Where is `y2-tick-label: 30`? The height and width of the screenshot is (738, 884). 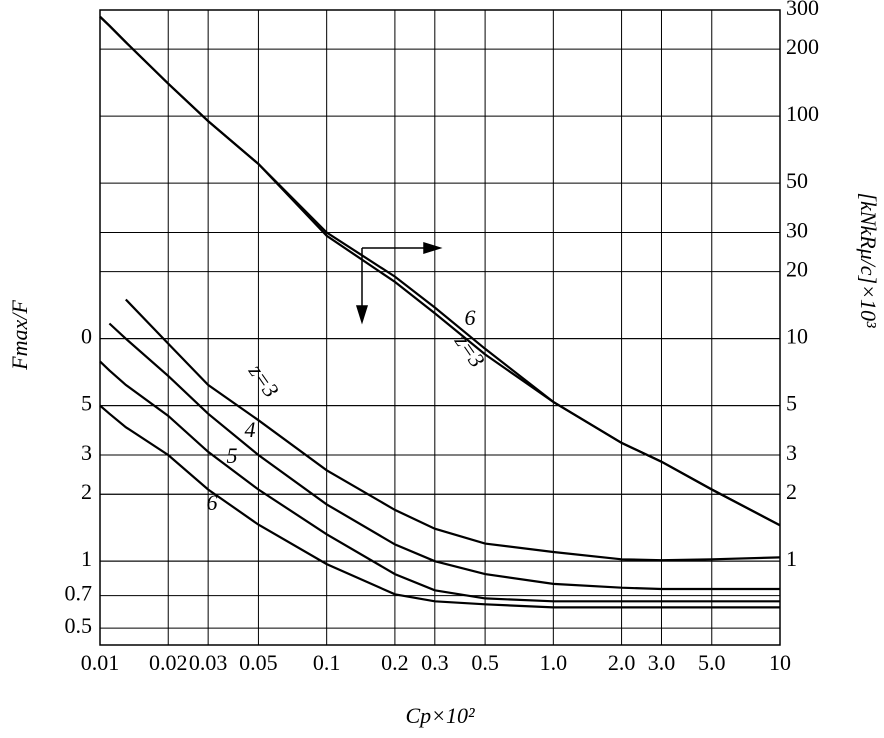
y2-tick-label: 30 is located at coordinates (797, 230).